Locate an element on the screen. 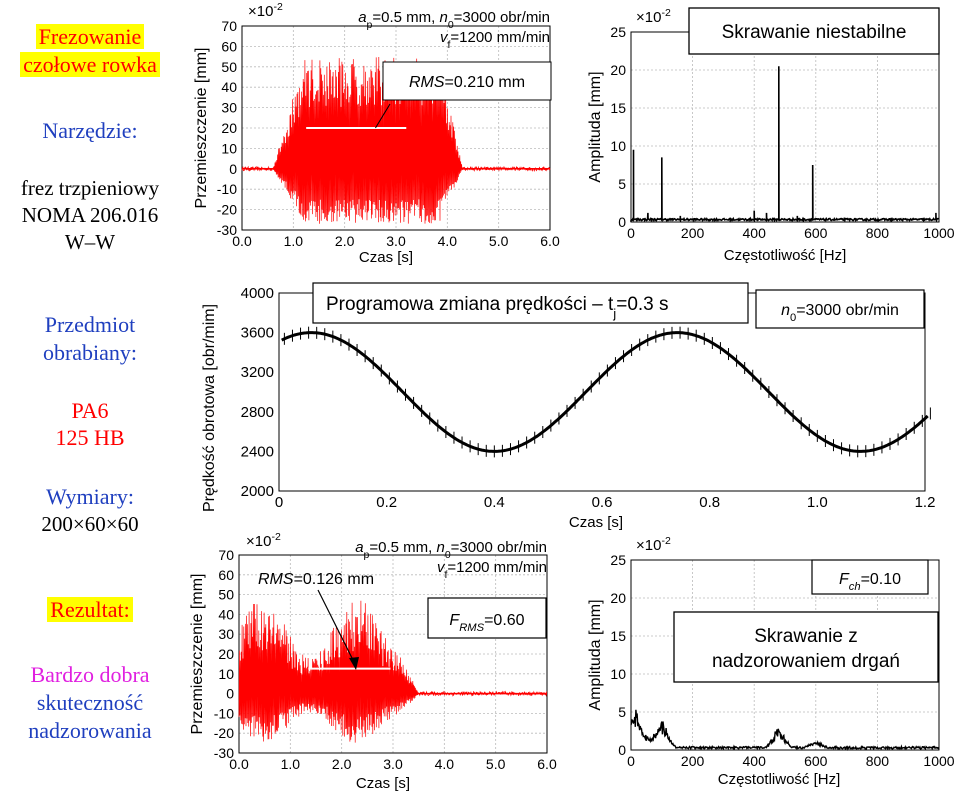 This screenshot has height=793, width=960. chart-title: Skrawanie niestabilne is located at coordinates (814, 32).